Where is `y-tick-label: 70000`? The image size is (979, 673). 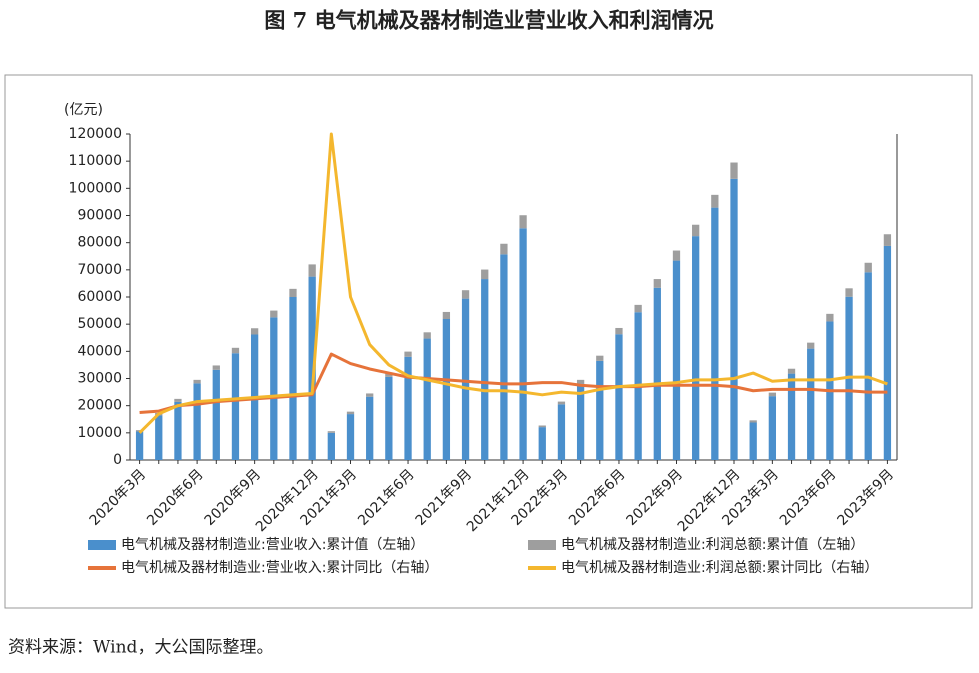
y-tick-label: 70000 is located at coordinates (99, 270).